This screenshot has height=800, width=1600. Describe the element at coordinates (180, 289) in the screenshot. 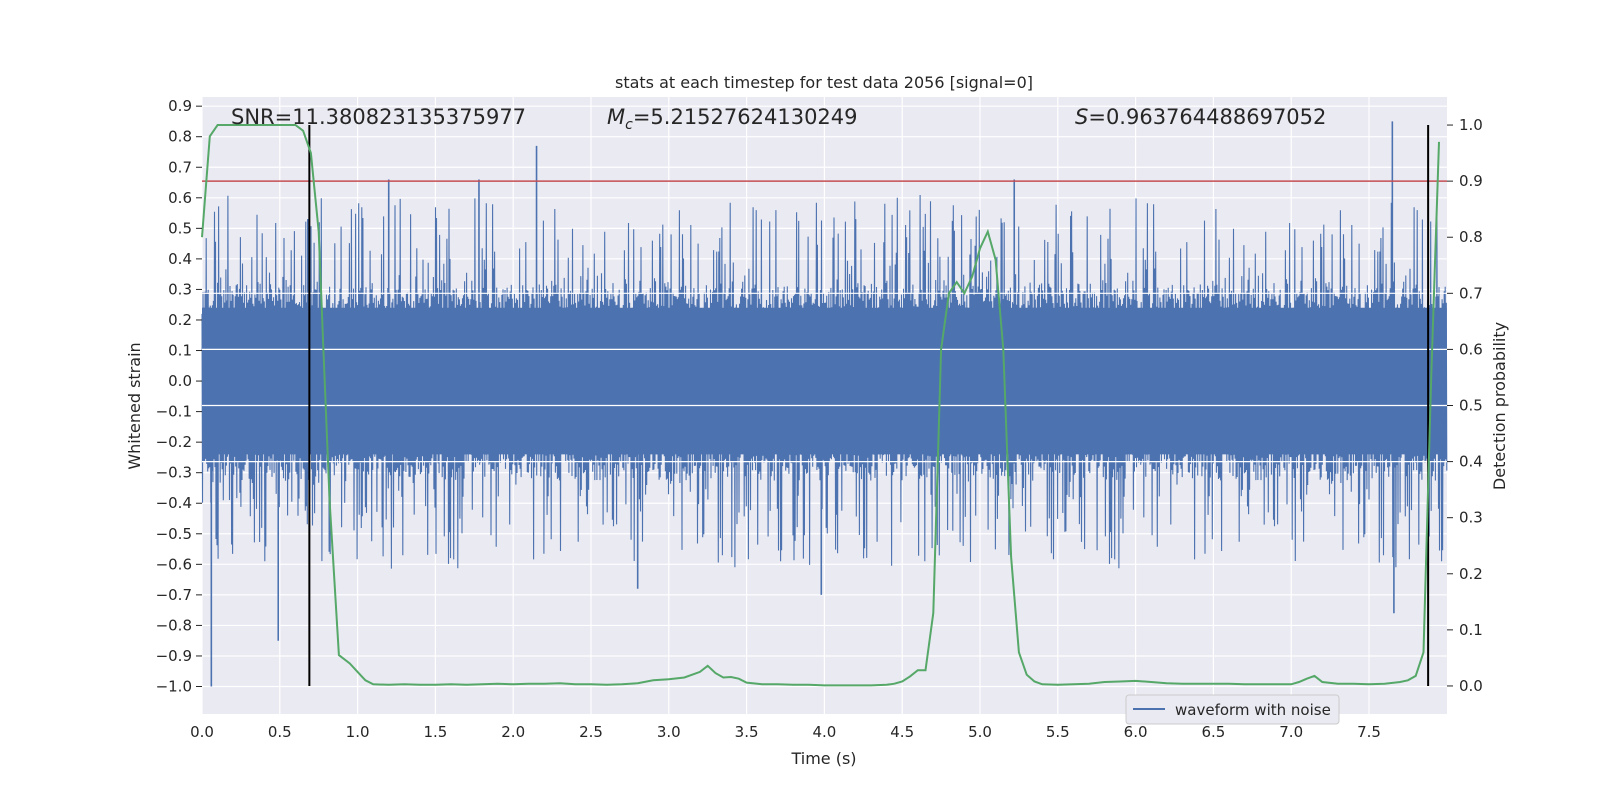

I see `y-tick-label: 0.3` at that location.